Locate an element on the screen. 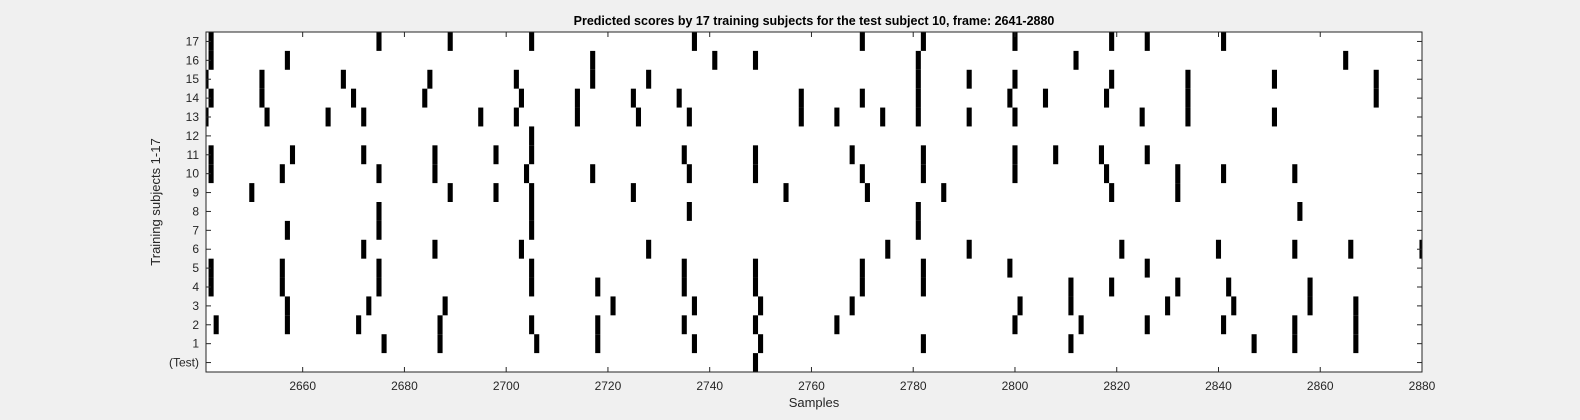 Image resolution: width=1580 pixels, height=420 pixels. x-tick-label-9: 2840 is located at coordinates (1218, 386).